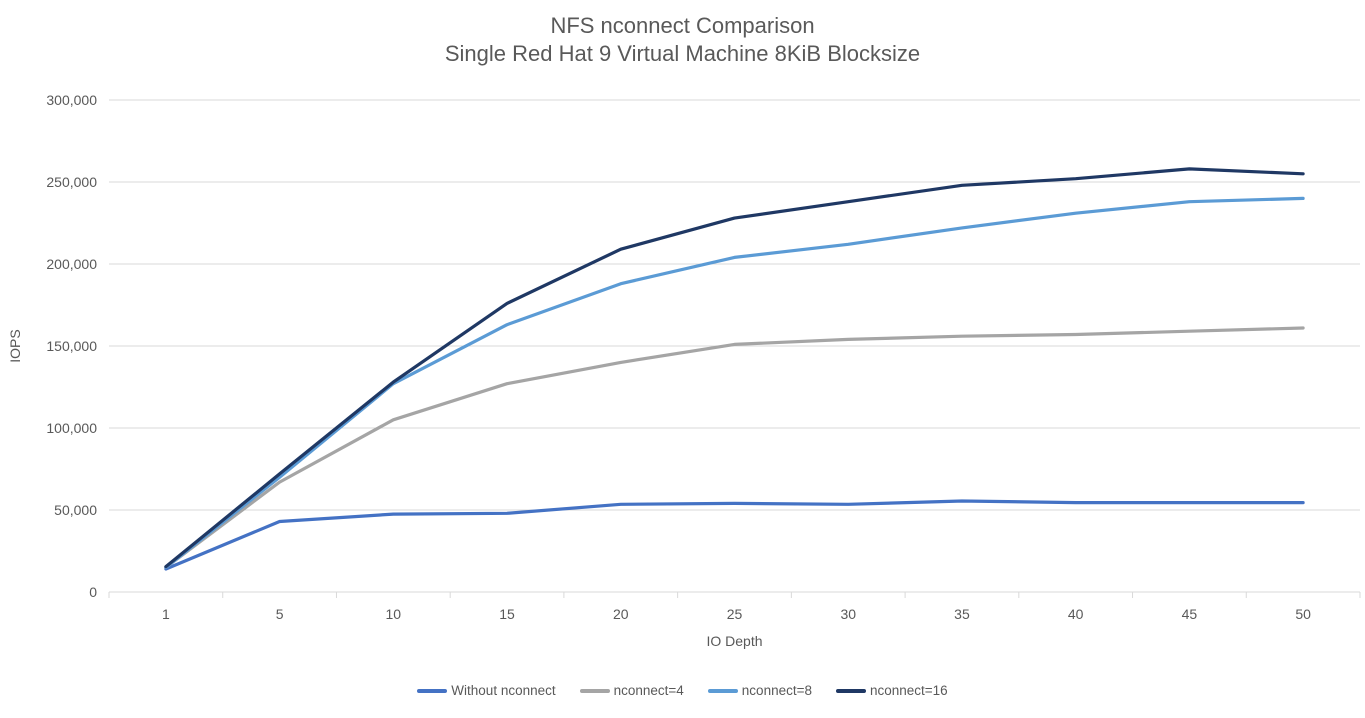  I want to click on legend-label: nconnect=8, so click(776, 690).